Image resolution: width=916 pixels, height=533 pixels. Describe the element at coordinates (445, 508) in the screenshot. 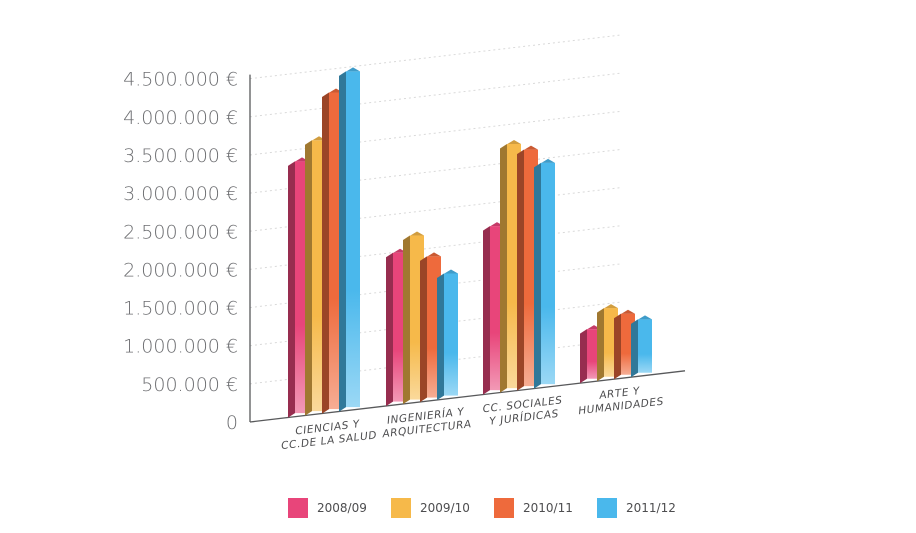

I see `legend-label: 2009/10` at that location.